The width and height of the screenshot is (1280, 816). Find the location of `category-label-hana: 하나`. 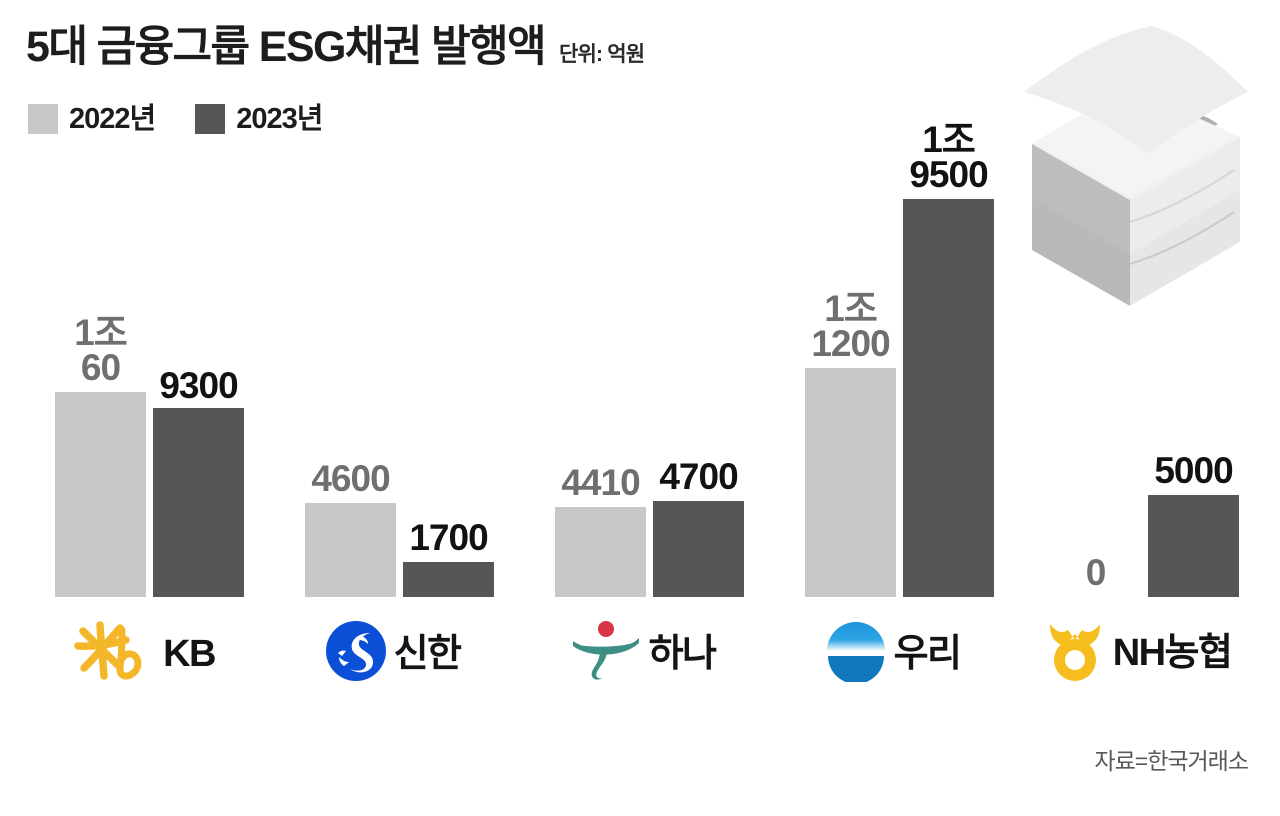

category-label-hana: 하나 is located at coordinates (682, 653).